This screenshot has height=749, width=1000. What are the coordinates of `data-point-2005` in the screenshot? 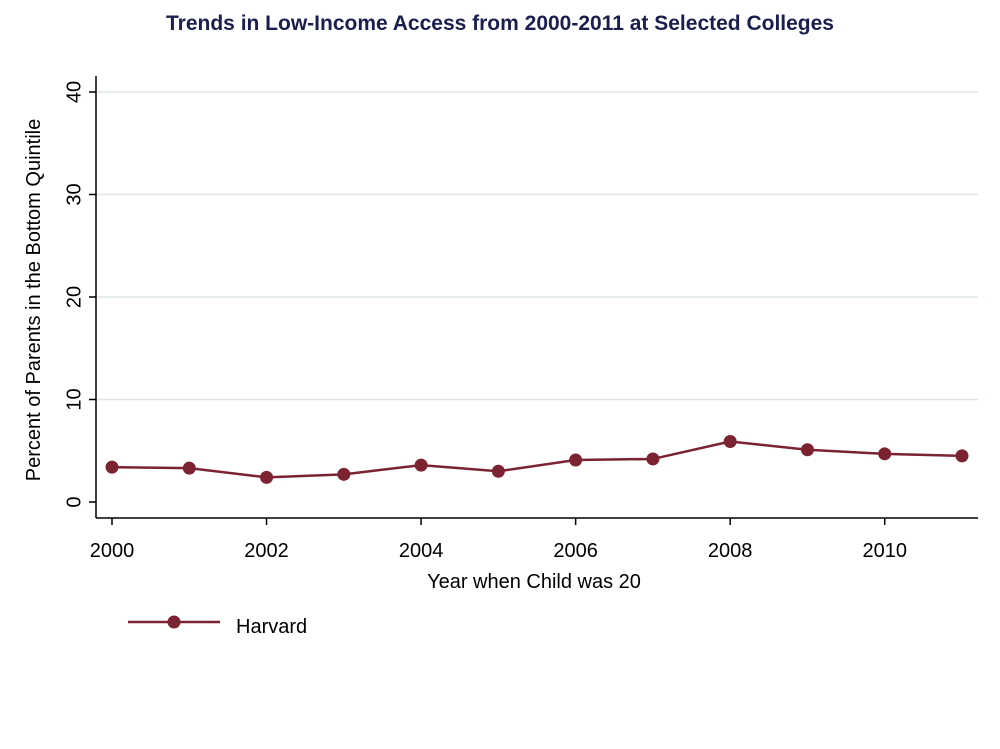 It's located at (498, 471).